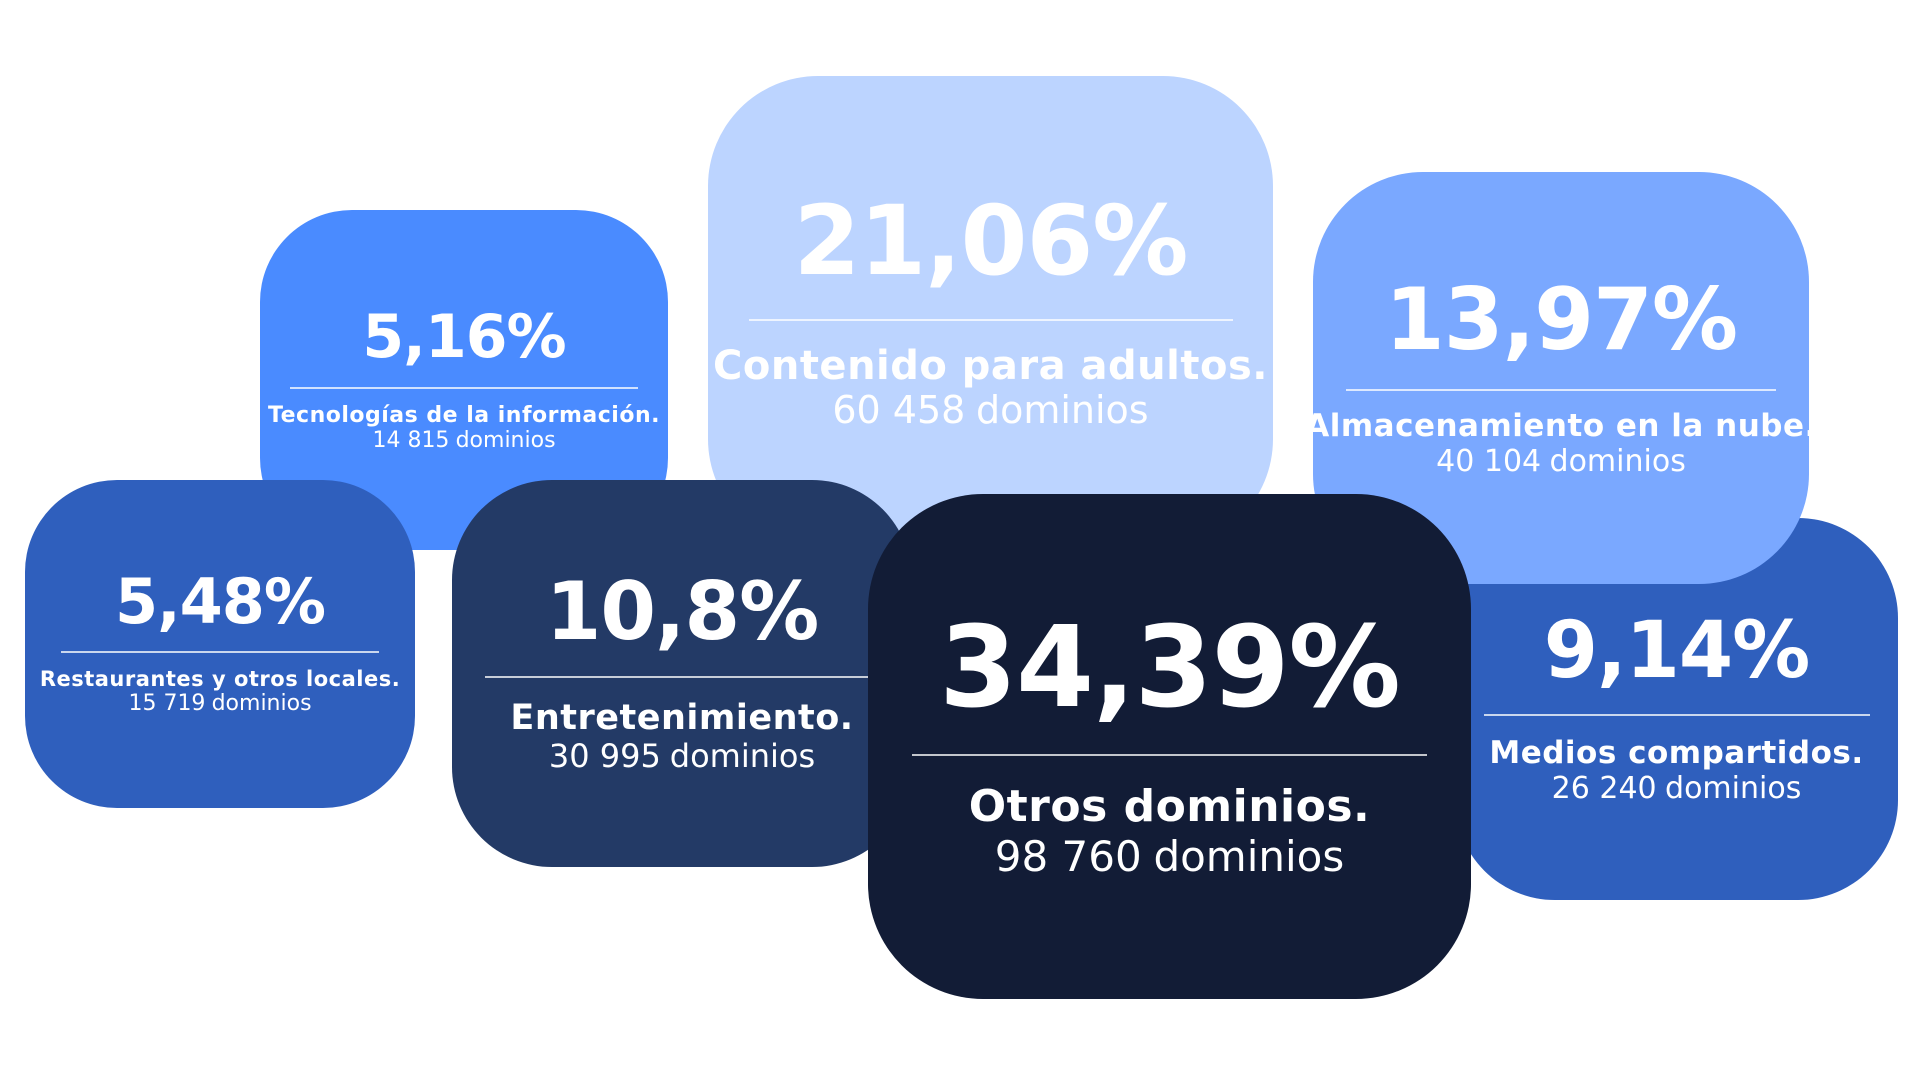  What do you see at coordinates (1169, 807) in the screenshot?
I see `bubble-category-label: Otros dominios.` at bounding box center [1169, 807].